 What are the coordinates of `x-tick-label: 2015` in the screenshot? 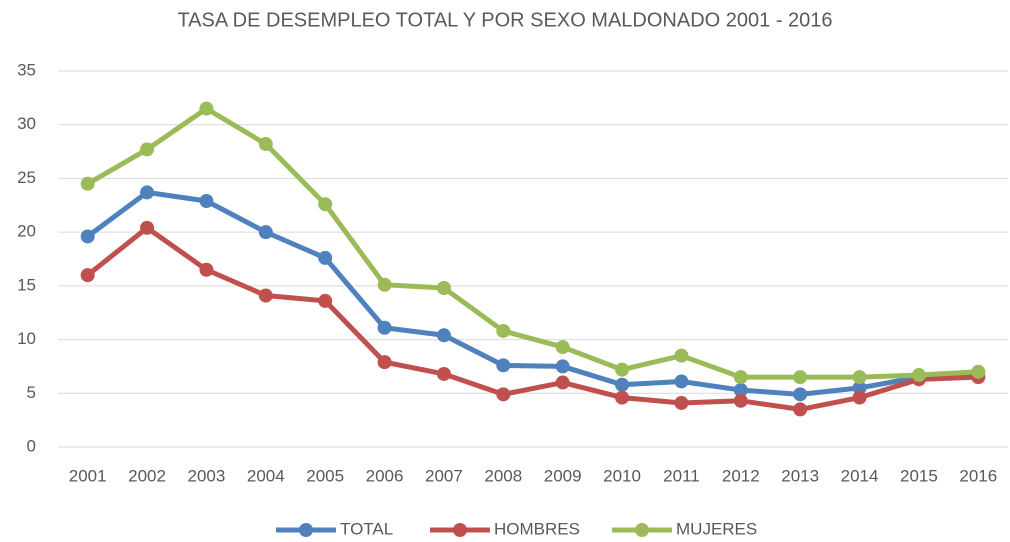 It's located at (919, 475).